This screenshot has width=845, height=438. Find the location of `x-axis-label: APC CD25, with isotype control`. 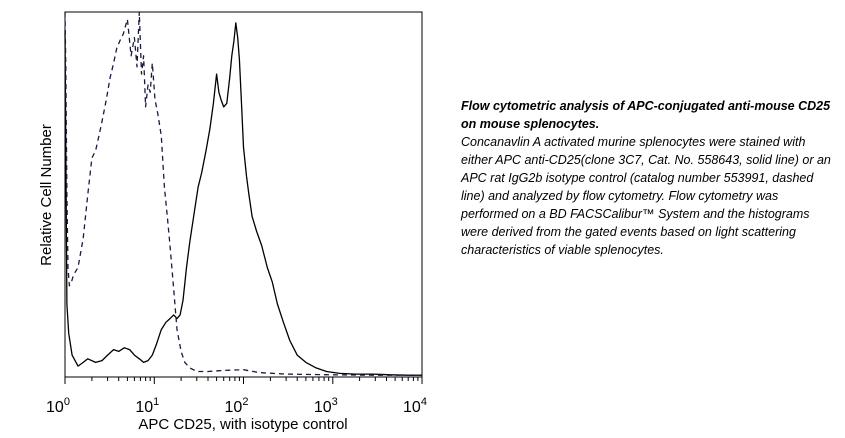

x-axis-label: APC CD25, with isotype control is located at coordinates (242, 424).